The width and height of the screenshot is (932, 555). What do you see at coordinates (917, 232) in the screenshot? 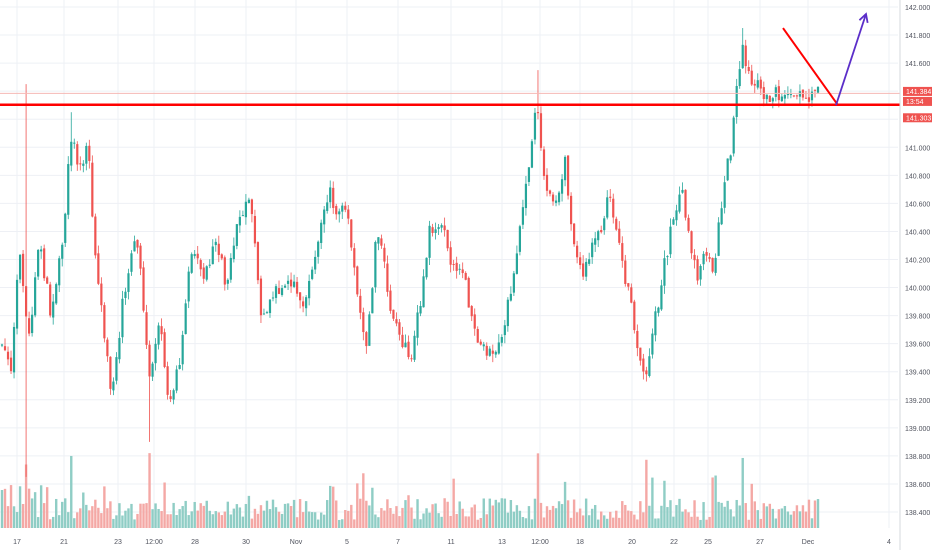
I see `price-tick-label: 140.400` at bounding box center [917, 232].